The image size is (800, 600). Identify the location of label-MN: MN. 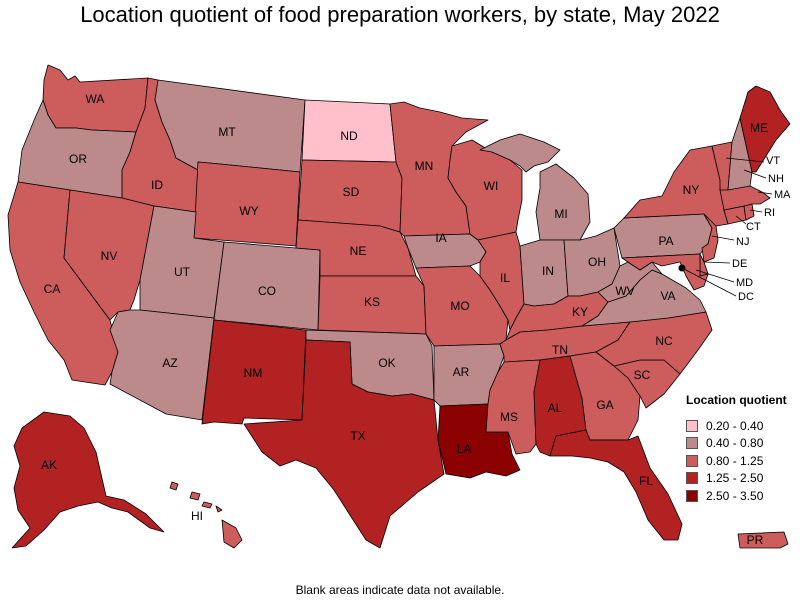
(424, 166).